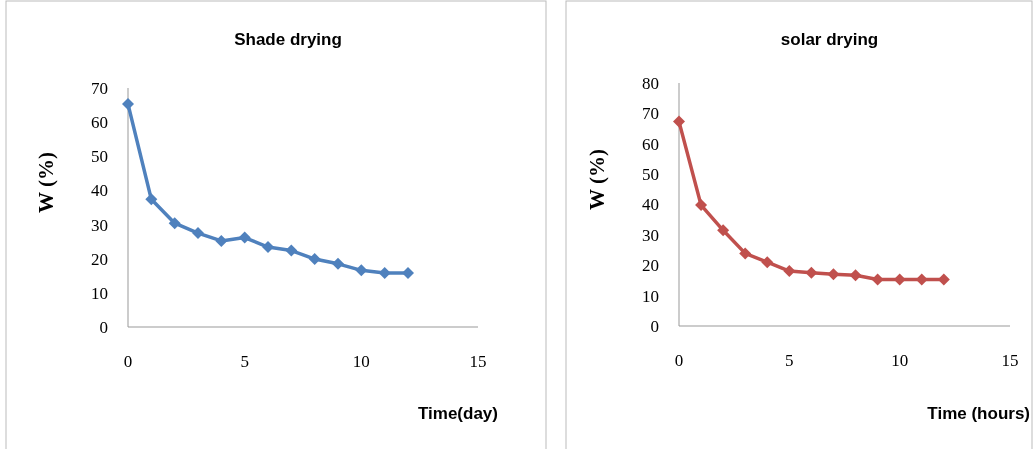 Image resolution: width=1034 pixels, height=449 pixels. I want to click on y-tick-label: 80, so click(650, 83).